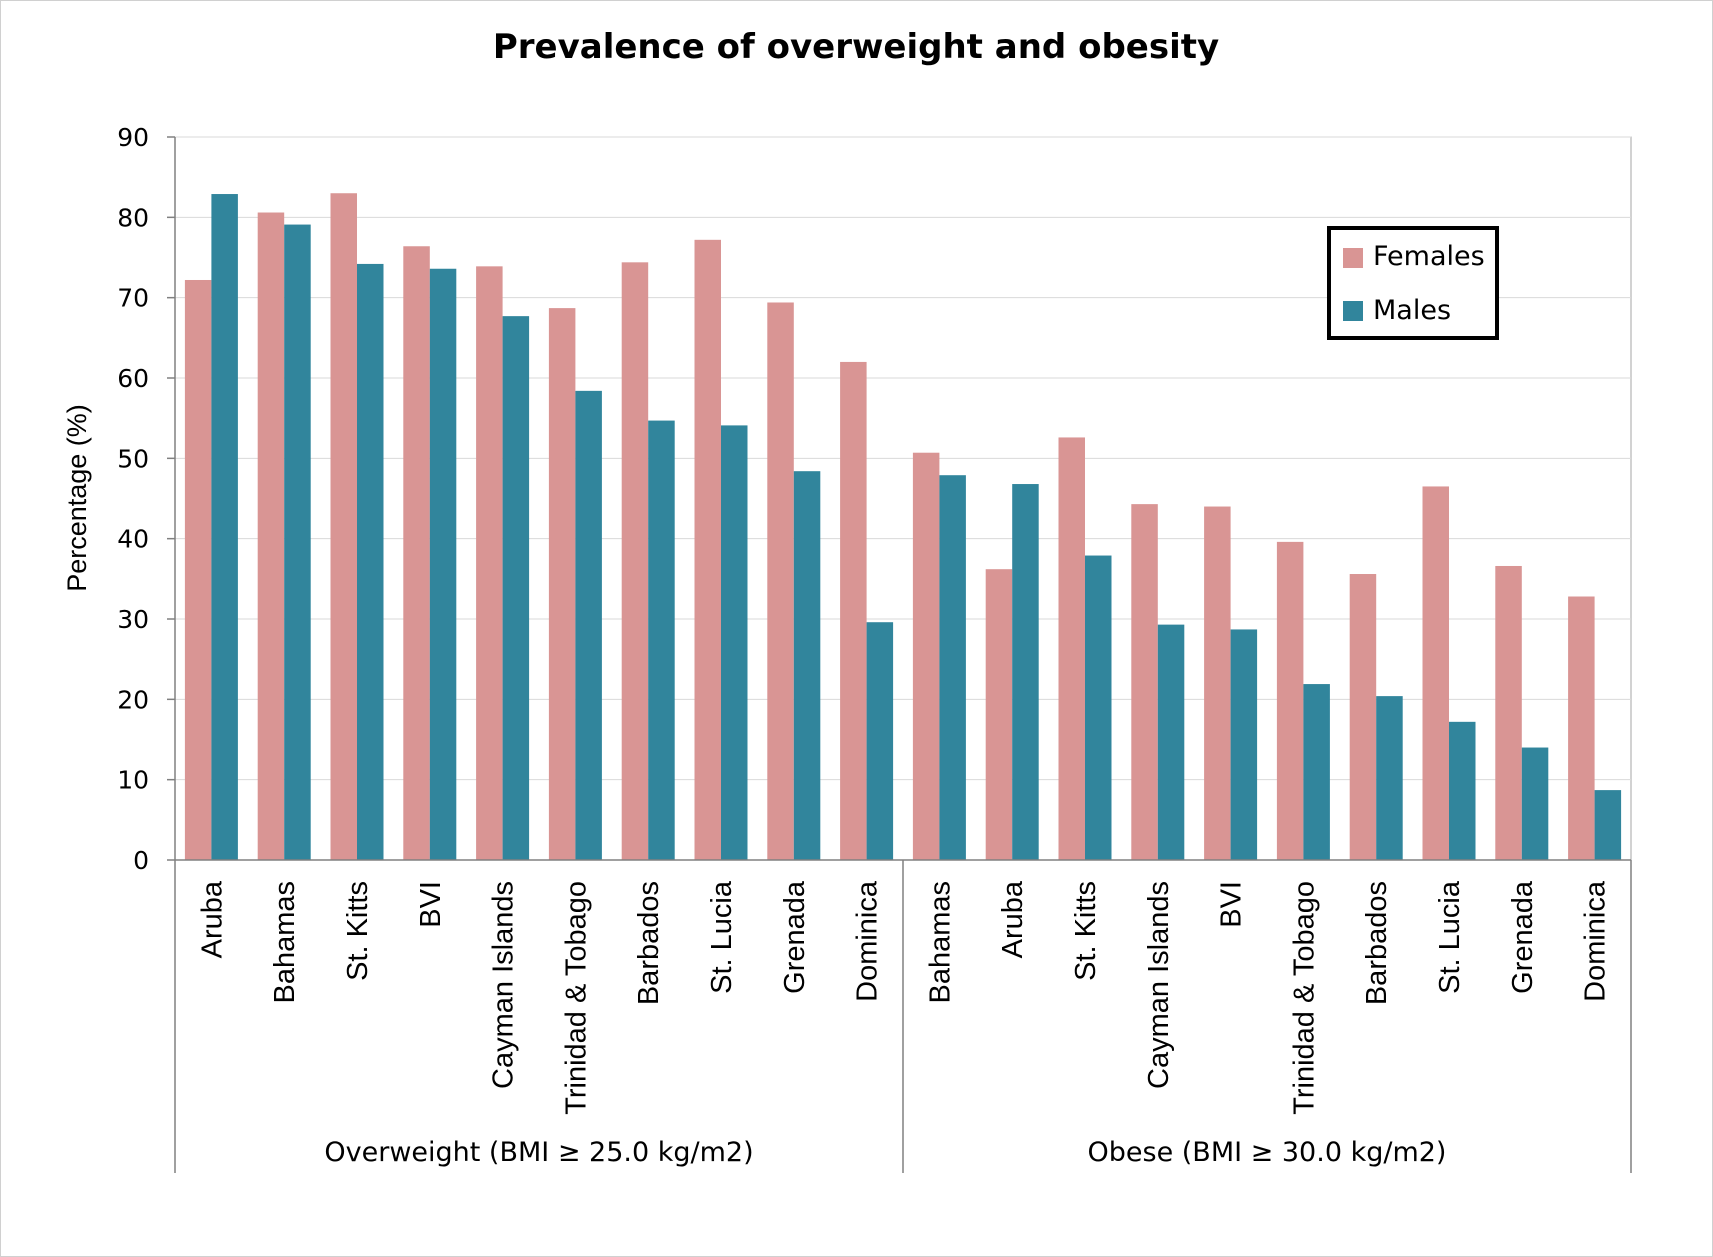  I want to click on bar-females-cayman-islands-g2, so click(1144, 682).